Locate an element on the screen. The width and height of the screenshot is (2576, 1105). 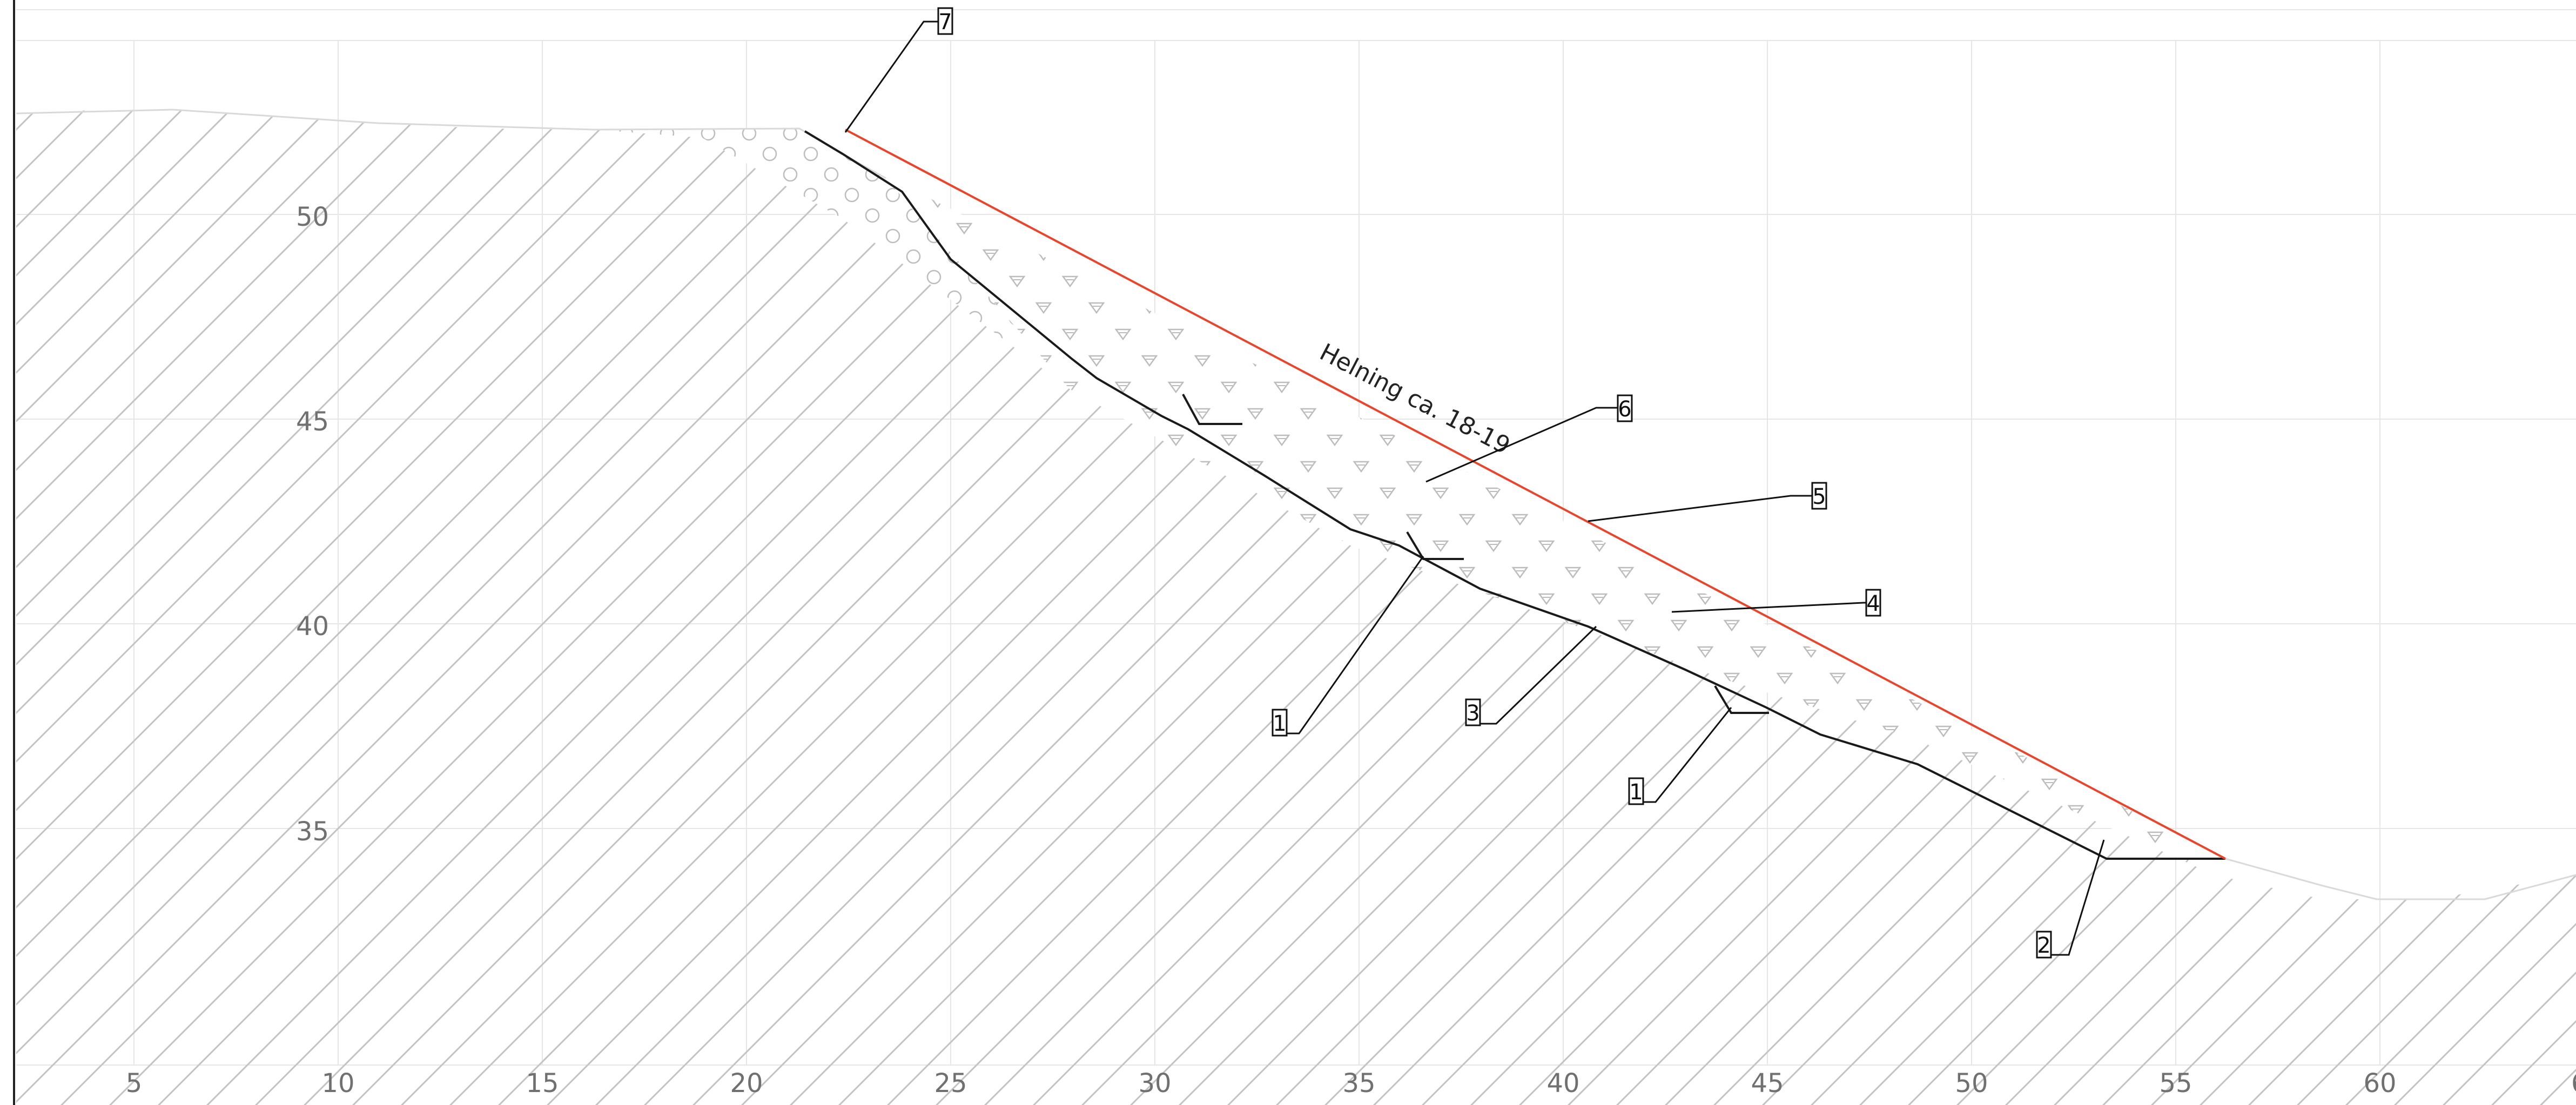
x-tick-label: 50 is located at coordinates (1971, 1083).